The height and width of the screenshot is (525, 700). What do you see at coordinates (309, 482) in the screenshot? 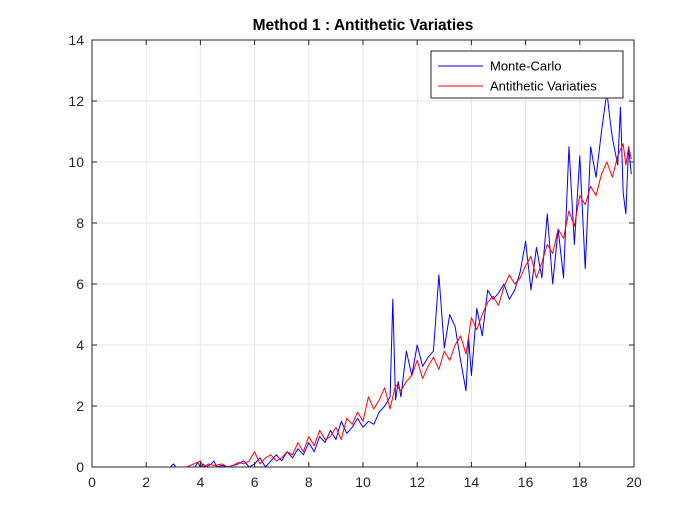
I see `x-tick-label: 8` at bounding box center [309, 482].